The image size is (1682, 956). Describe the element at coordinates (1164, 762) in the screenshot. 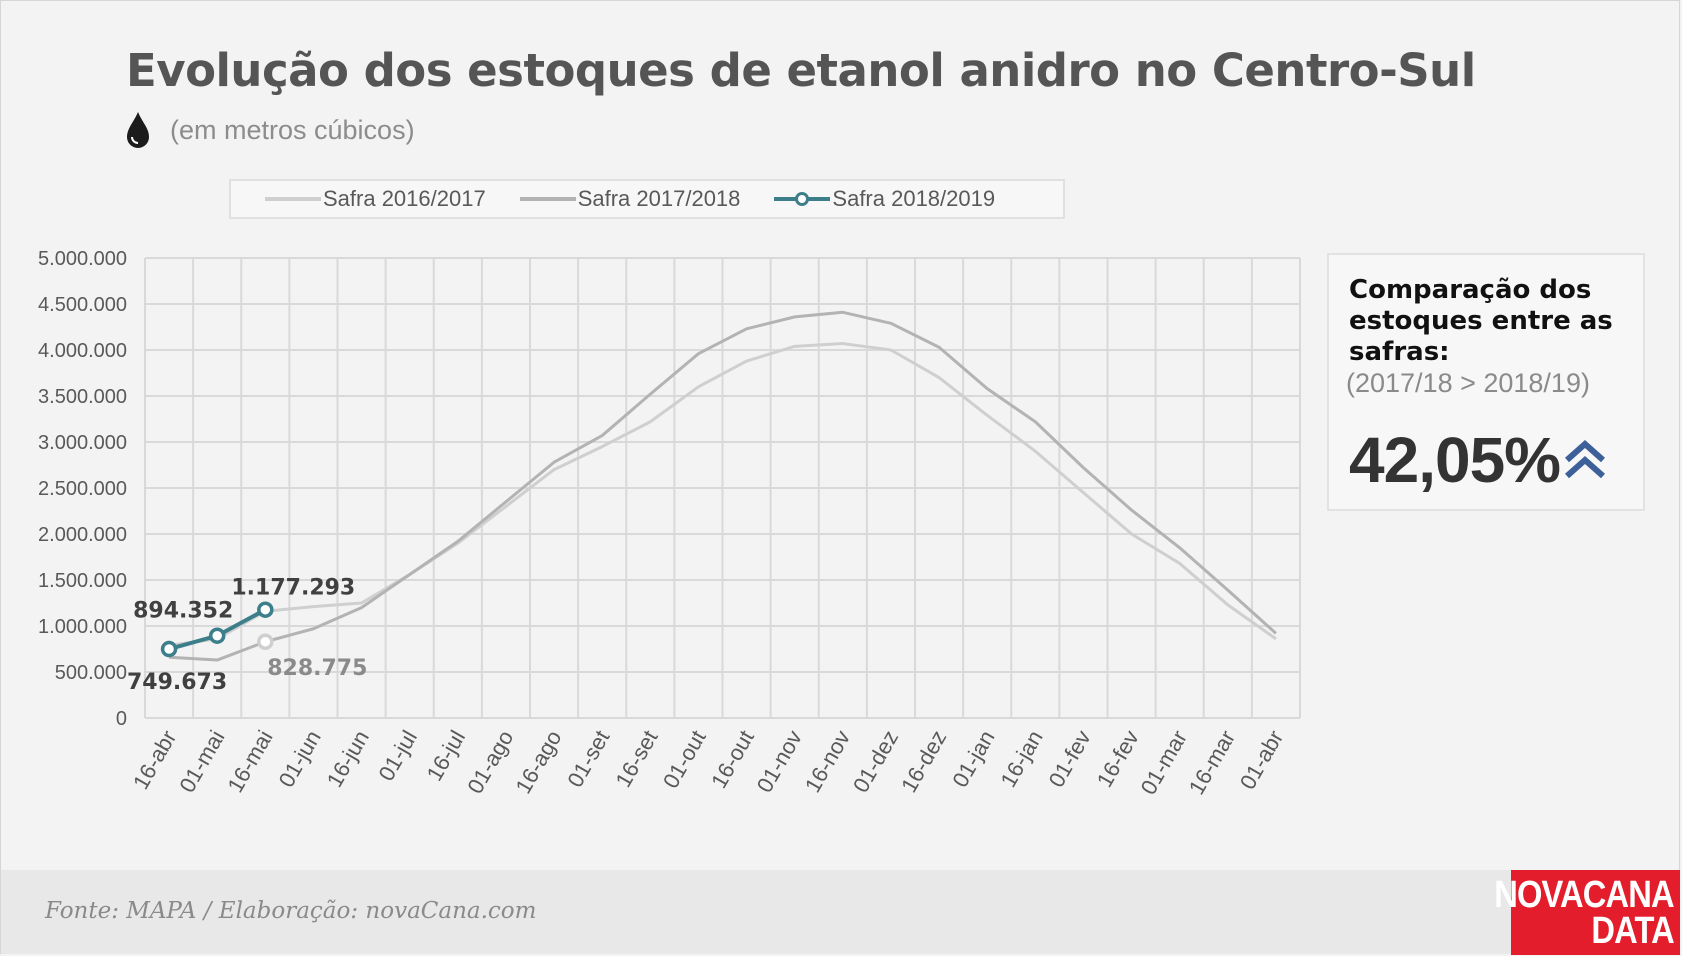

I see `x-tick-label: 01-mar` at that location.